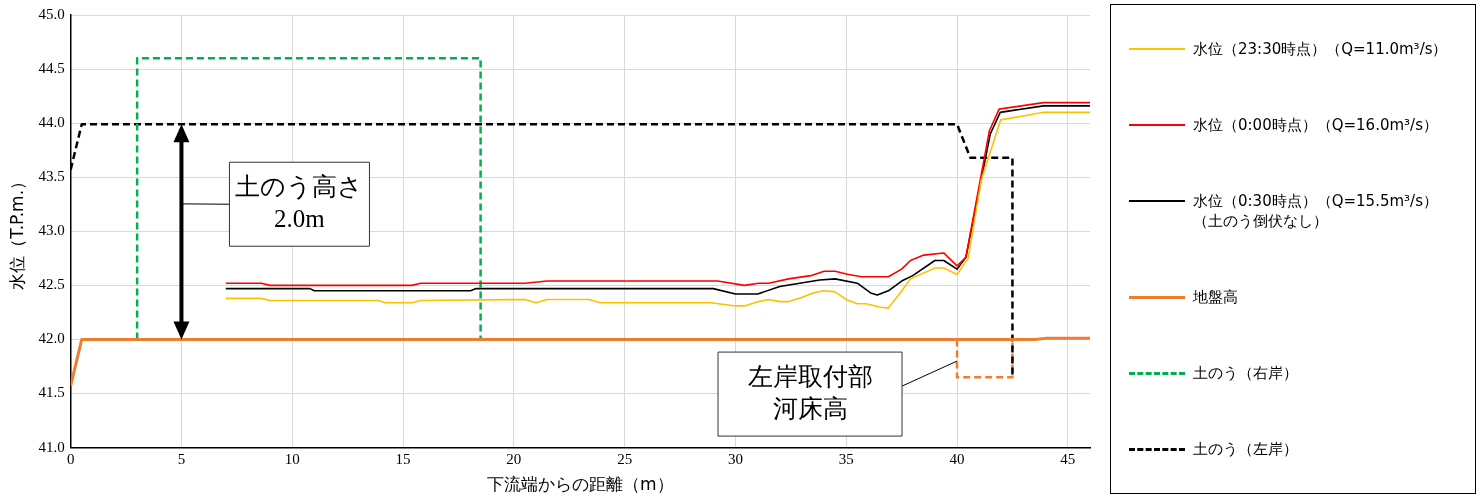  Describe the element at coordinates (51, 338) in the screenshot. I see `y-tick-label: 42.0` at that location.